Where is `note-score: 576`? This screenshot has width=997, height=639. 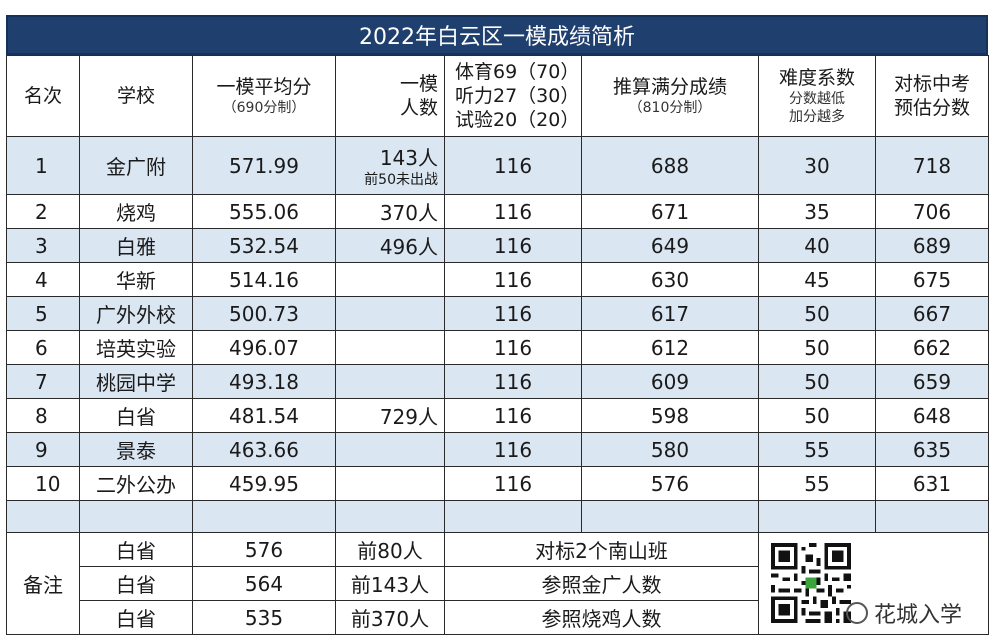
note-score: 576 is located at coordinates (264, 549).